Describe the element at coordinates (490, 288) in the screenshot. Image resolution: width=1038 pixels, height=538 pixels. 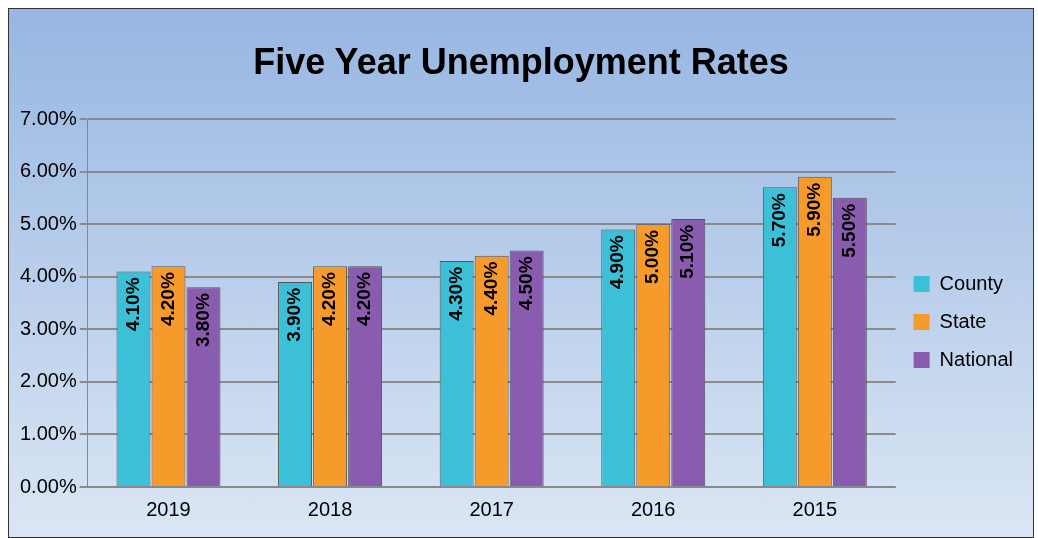
I see `data-label: 4.40%` at that location.